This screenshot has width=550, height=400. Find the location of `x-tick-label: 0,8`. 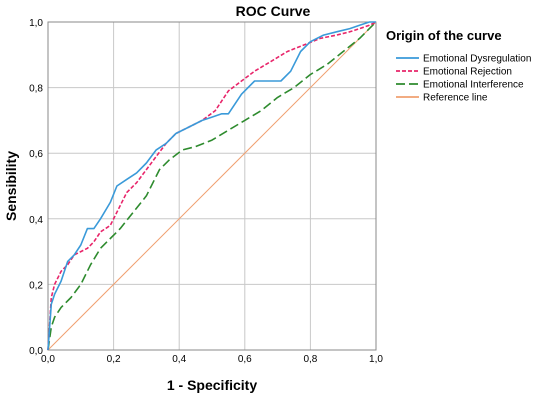

x-tick-label: 0,8 is located at coordinates (310, 359).